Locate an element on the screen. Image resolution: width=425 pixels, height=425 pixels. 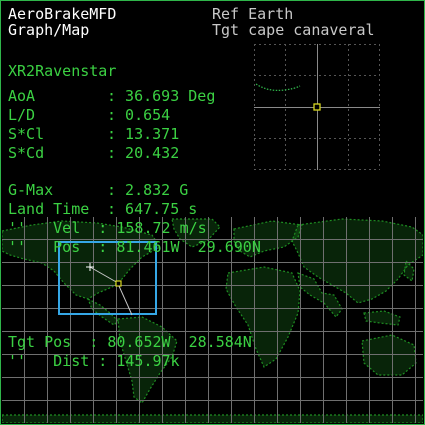
vessel-name: XR2Ravenstar is located at coordinates (62, 71).